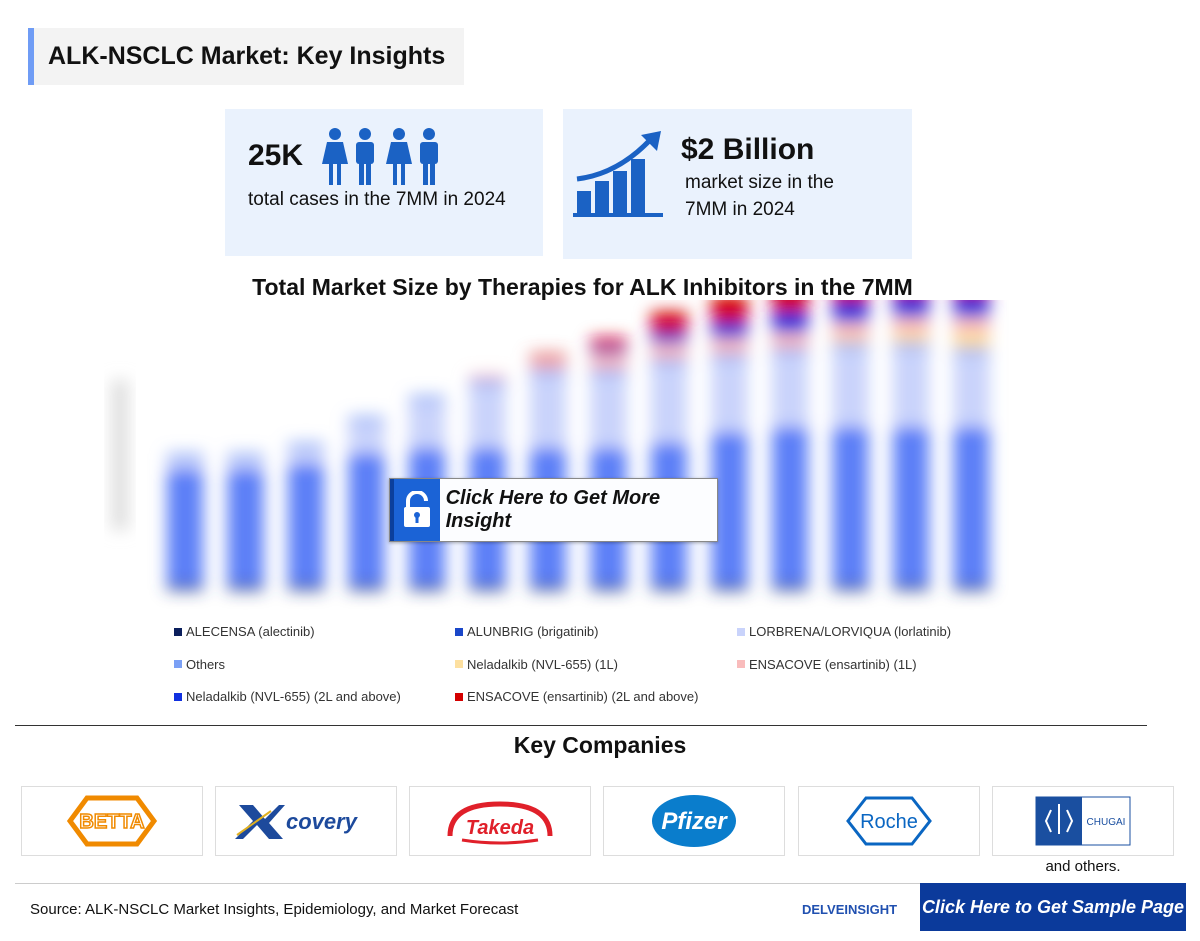 The width and height of the screenshot is (1200, 941). I want to click on cases-card: 25K total cases in the 7MM in 2024, so click(384, 182).